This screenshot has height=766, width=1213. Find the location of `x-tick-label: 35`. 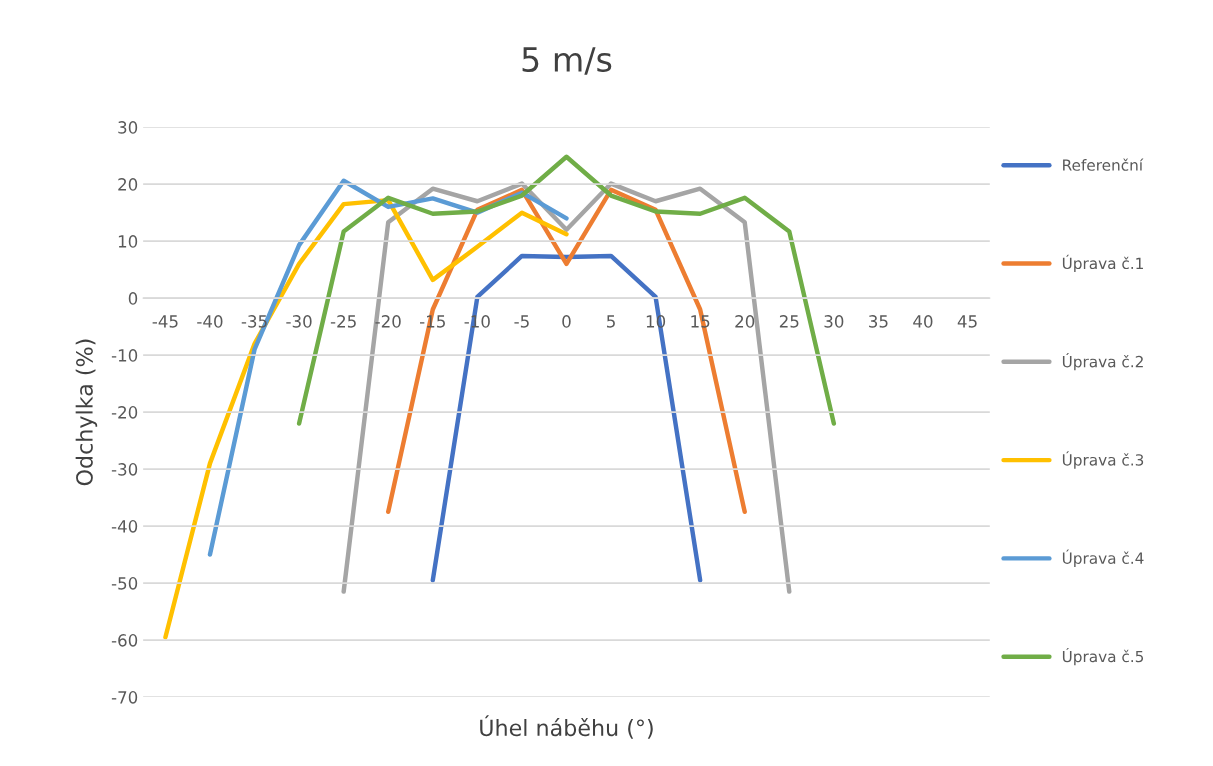

x-tick-label: 35 is located at coordinates (878, 321).